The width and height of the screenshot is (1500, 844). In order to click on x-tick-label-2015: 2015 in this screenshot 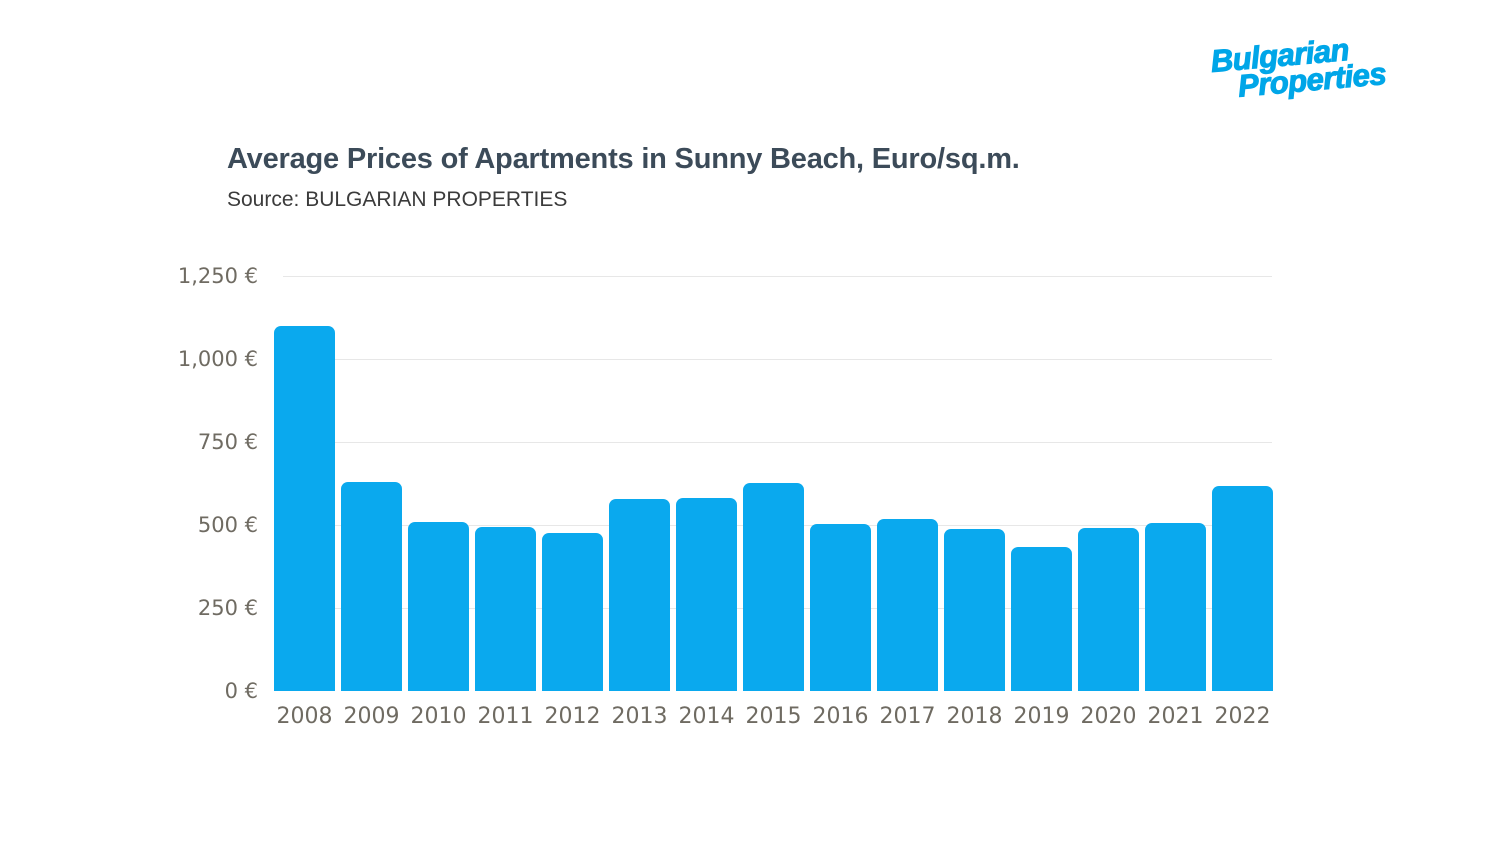, I will do `click(773, 716)`.